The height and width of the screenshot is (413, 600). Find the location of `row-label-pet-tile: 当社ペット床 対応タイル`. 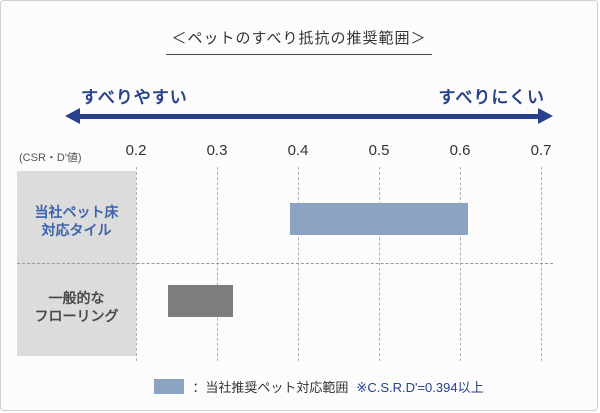

row-label-pet-tile: 当社ペット床 対応タイル is located at coordinates (76, 221).